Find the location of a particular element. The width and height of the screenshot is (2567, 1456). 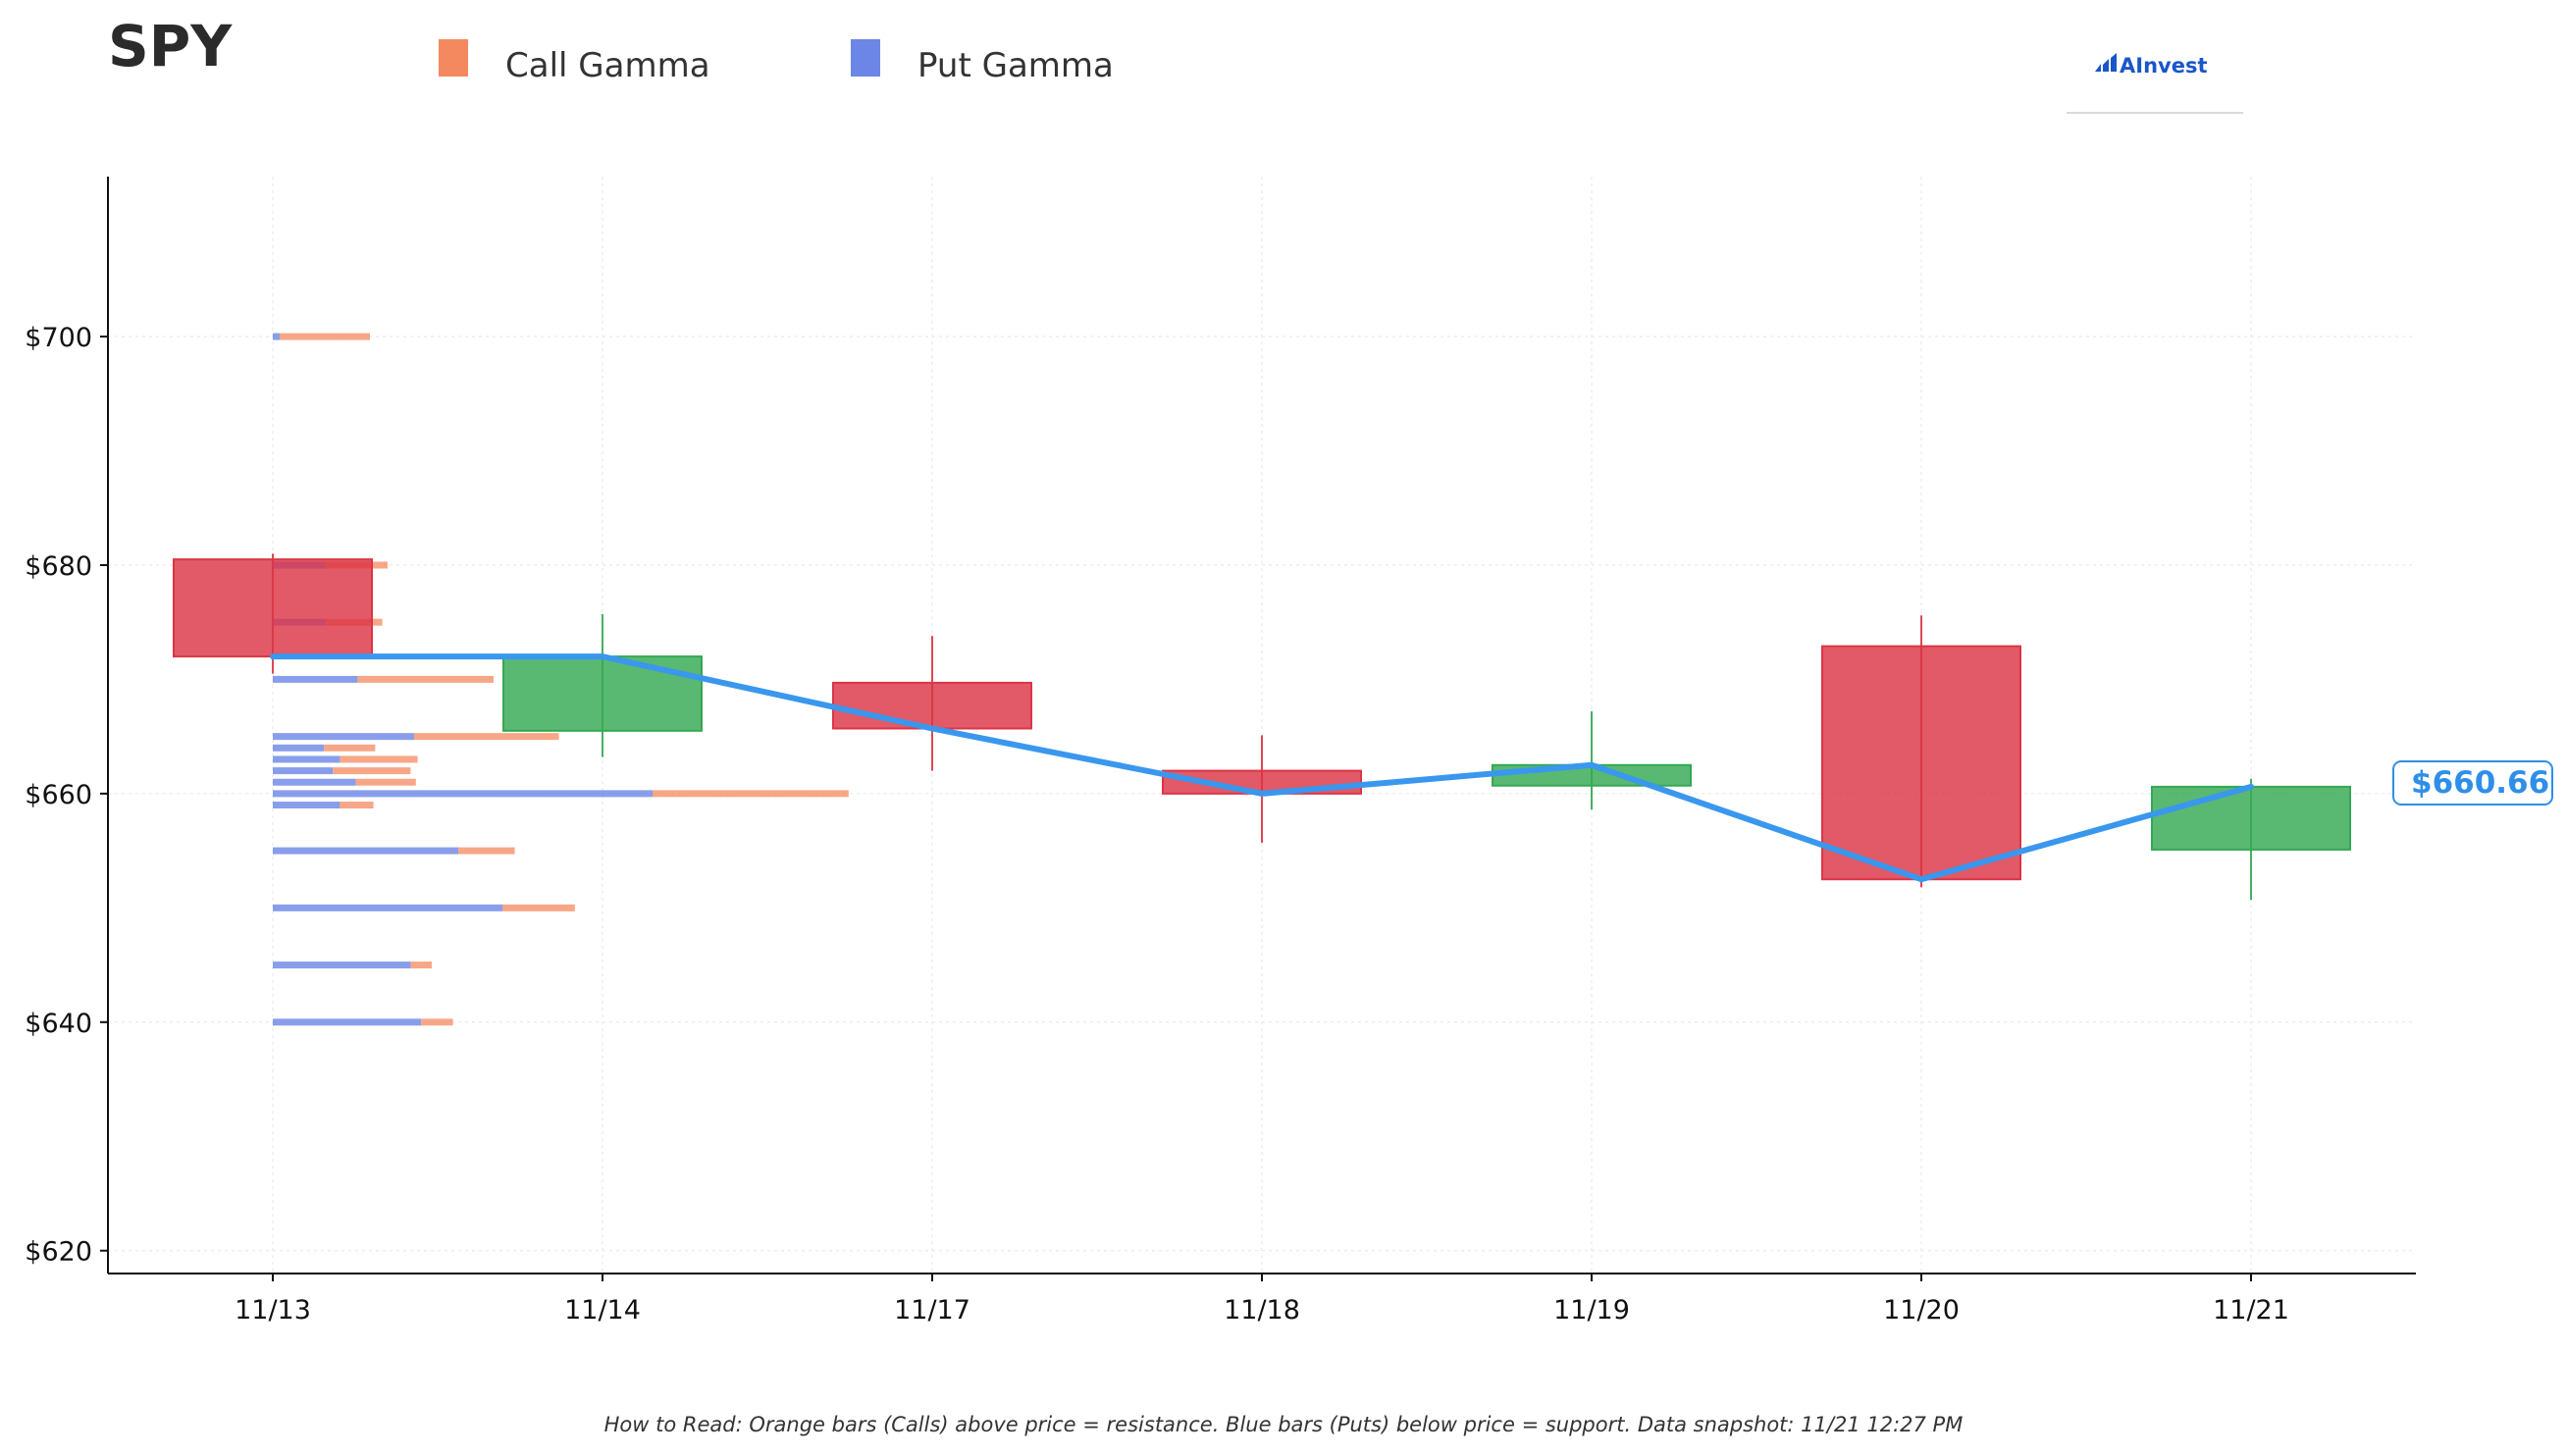

x-tick-label: 11/13 is located at coordinates (273, 1310).